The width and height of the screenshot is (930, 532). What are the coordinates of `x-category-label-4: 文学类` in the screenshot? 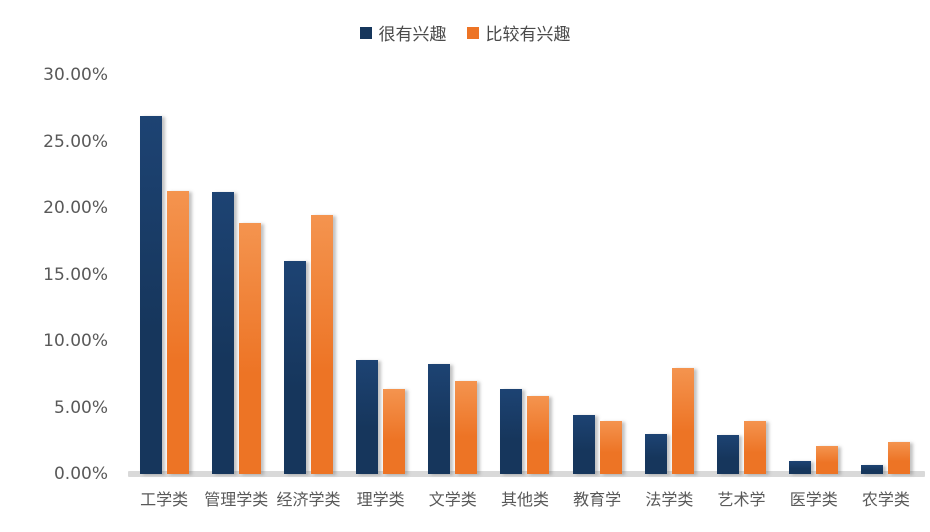 It's located at (452, 499).